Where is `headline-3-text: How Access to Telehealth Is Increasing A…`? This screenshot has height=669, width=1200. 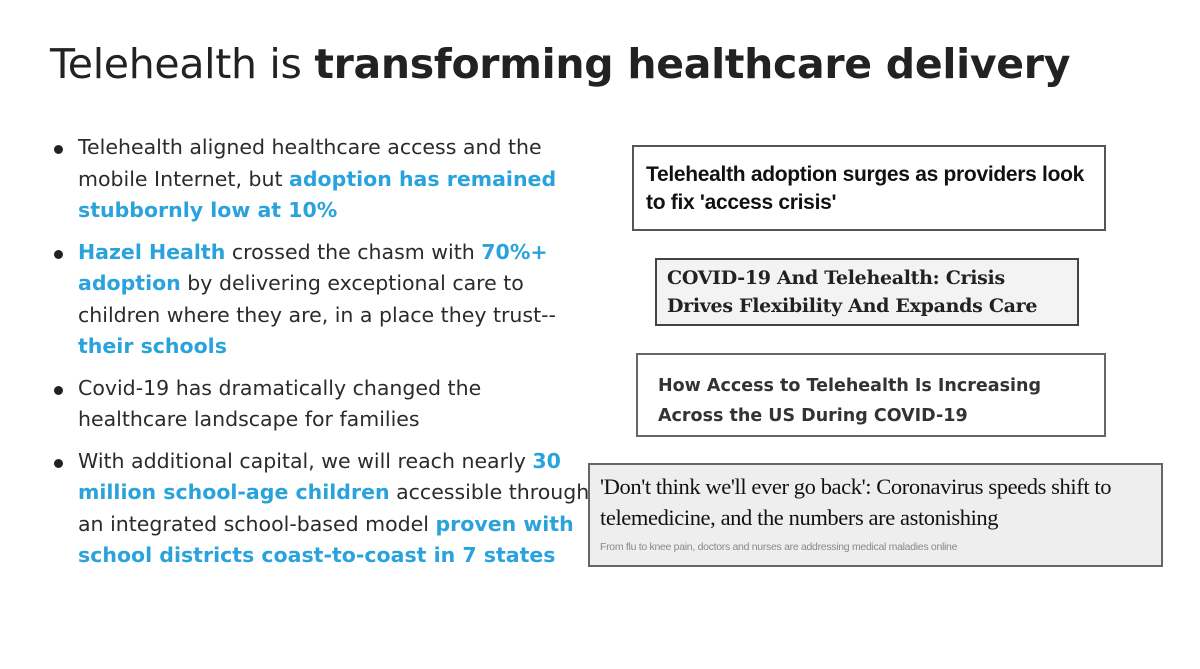
headline-3-text: How Access to Telehealth Is Increasing A… is located at coordinates (849, 401).